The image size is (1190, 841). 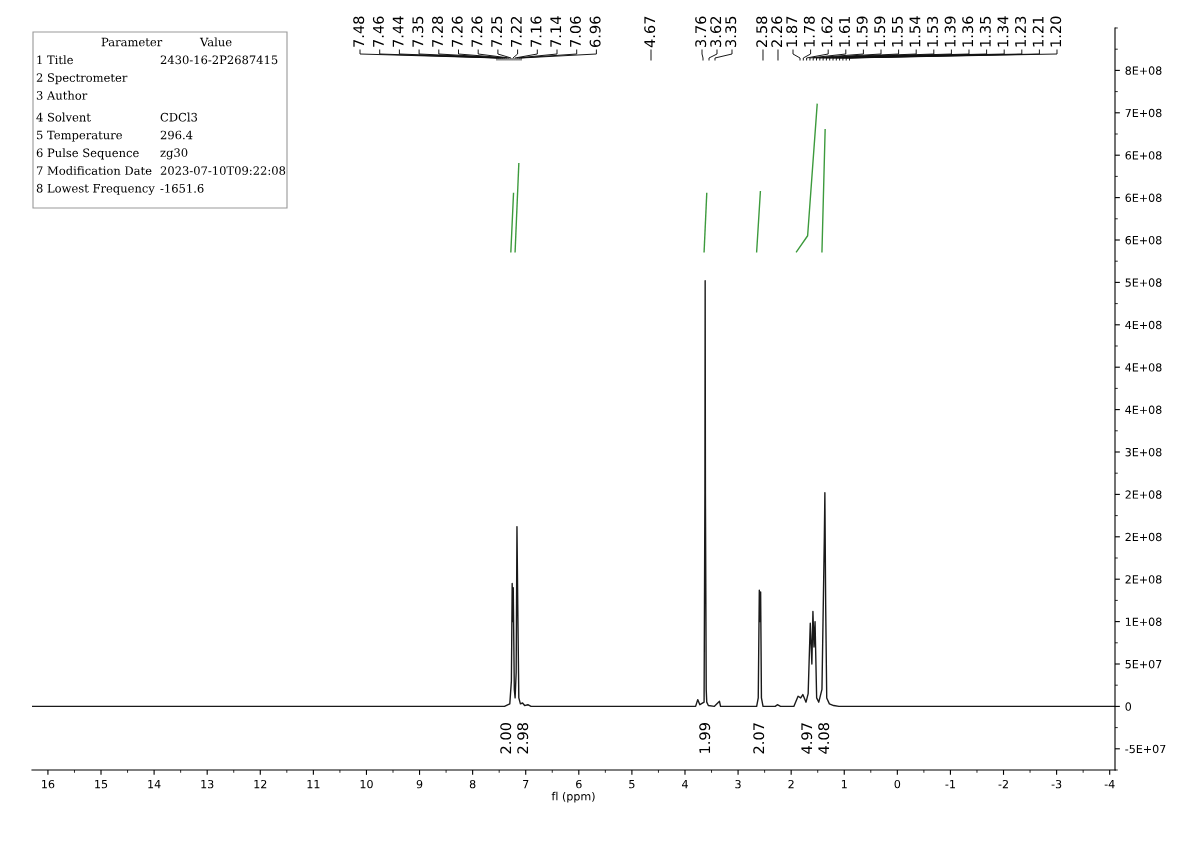 I want to click on annotation: -1651.6, so click(x=182, y=188).